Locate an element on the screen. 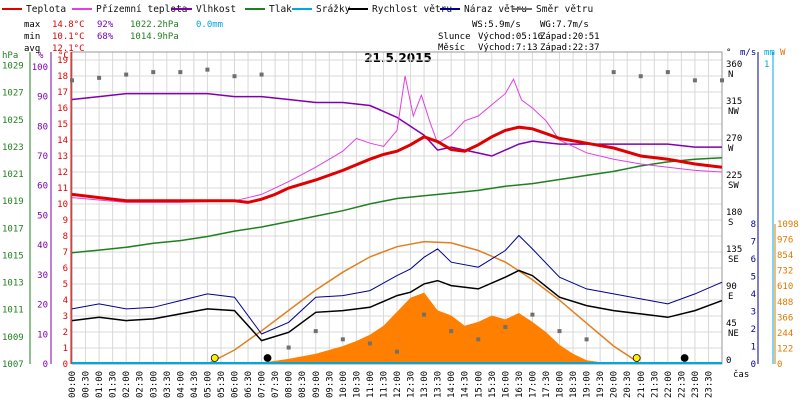 The height and width of the screenshot is (400, 800). x-tick-14: 07:00 is located at coordinates (263, 384).